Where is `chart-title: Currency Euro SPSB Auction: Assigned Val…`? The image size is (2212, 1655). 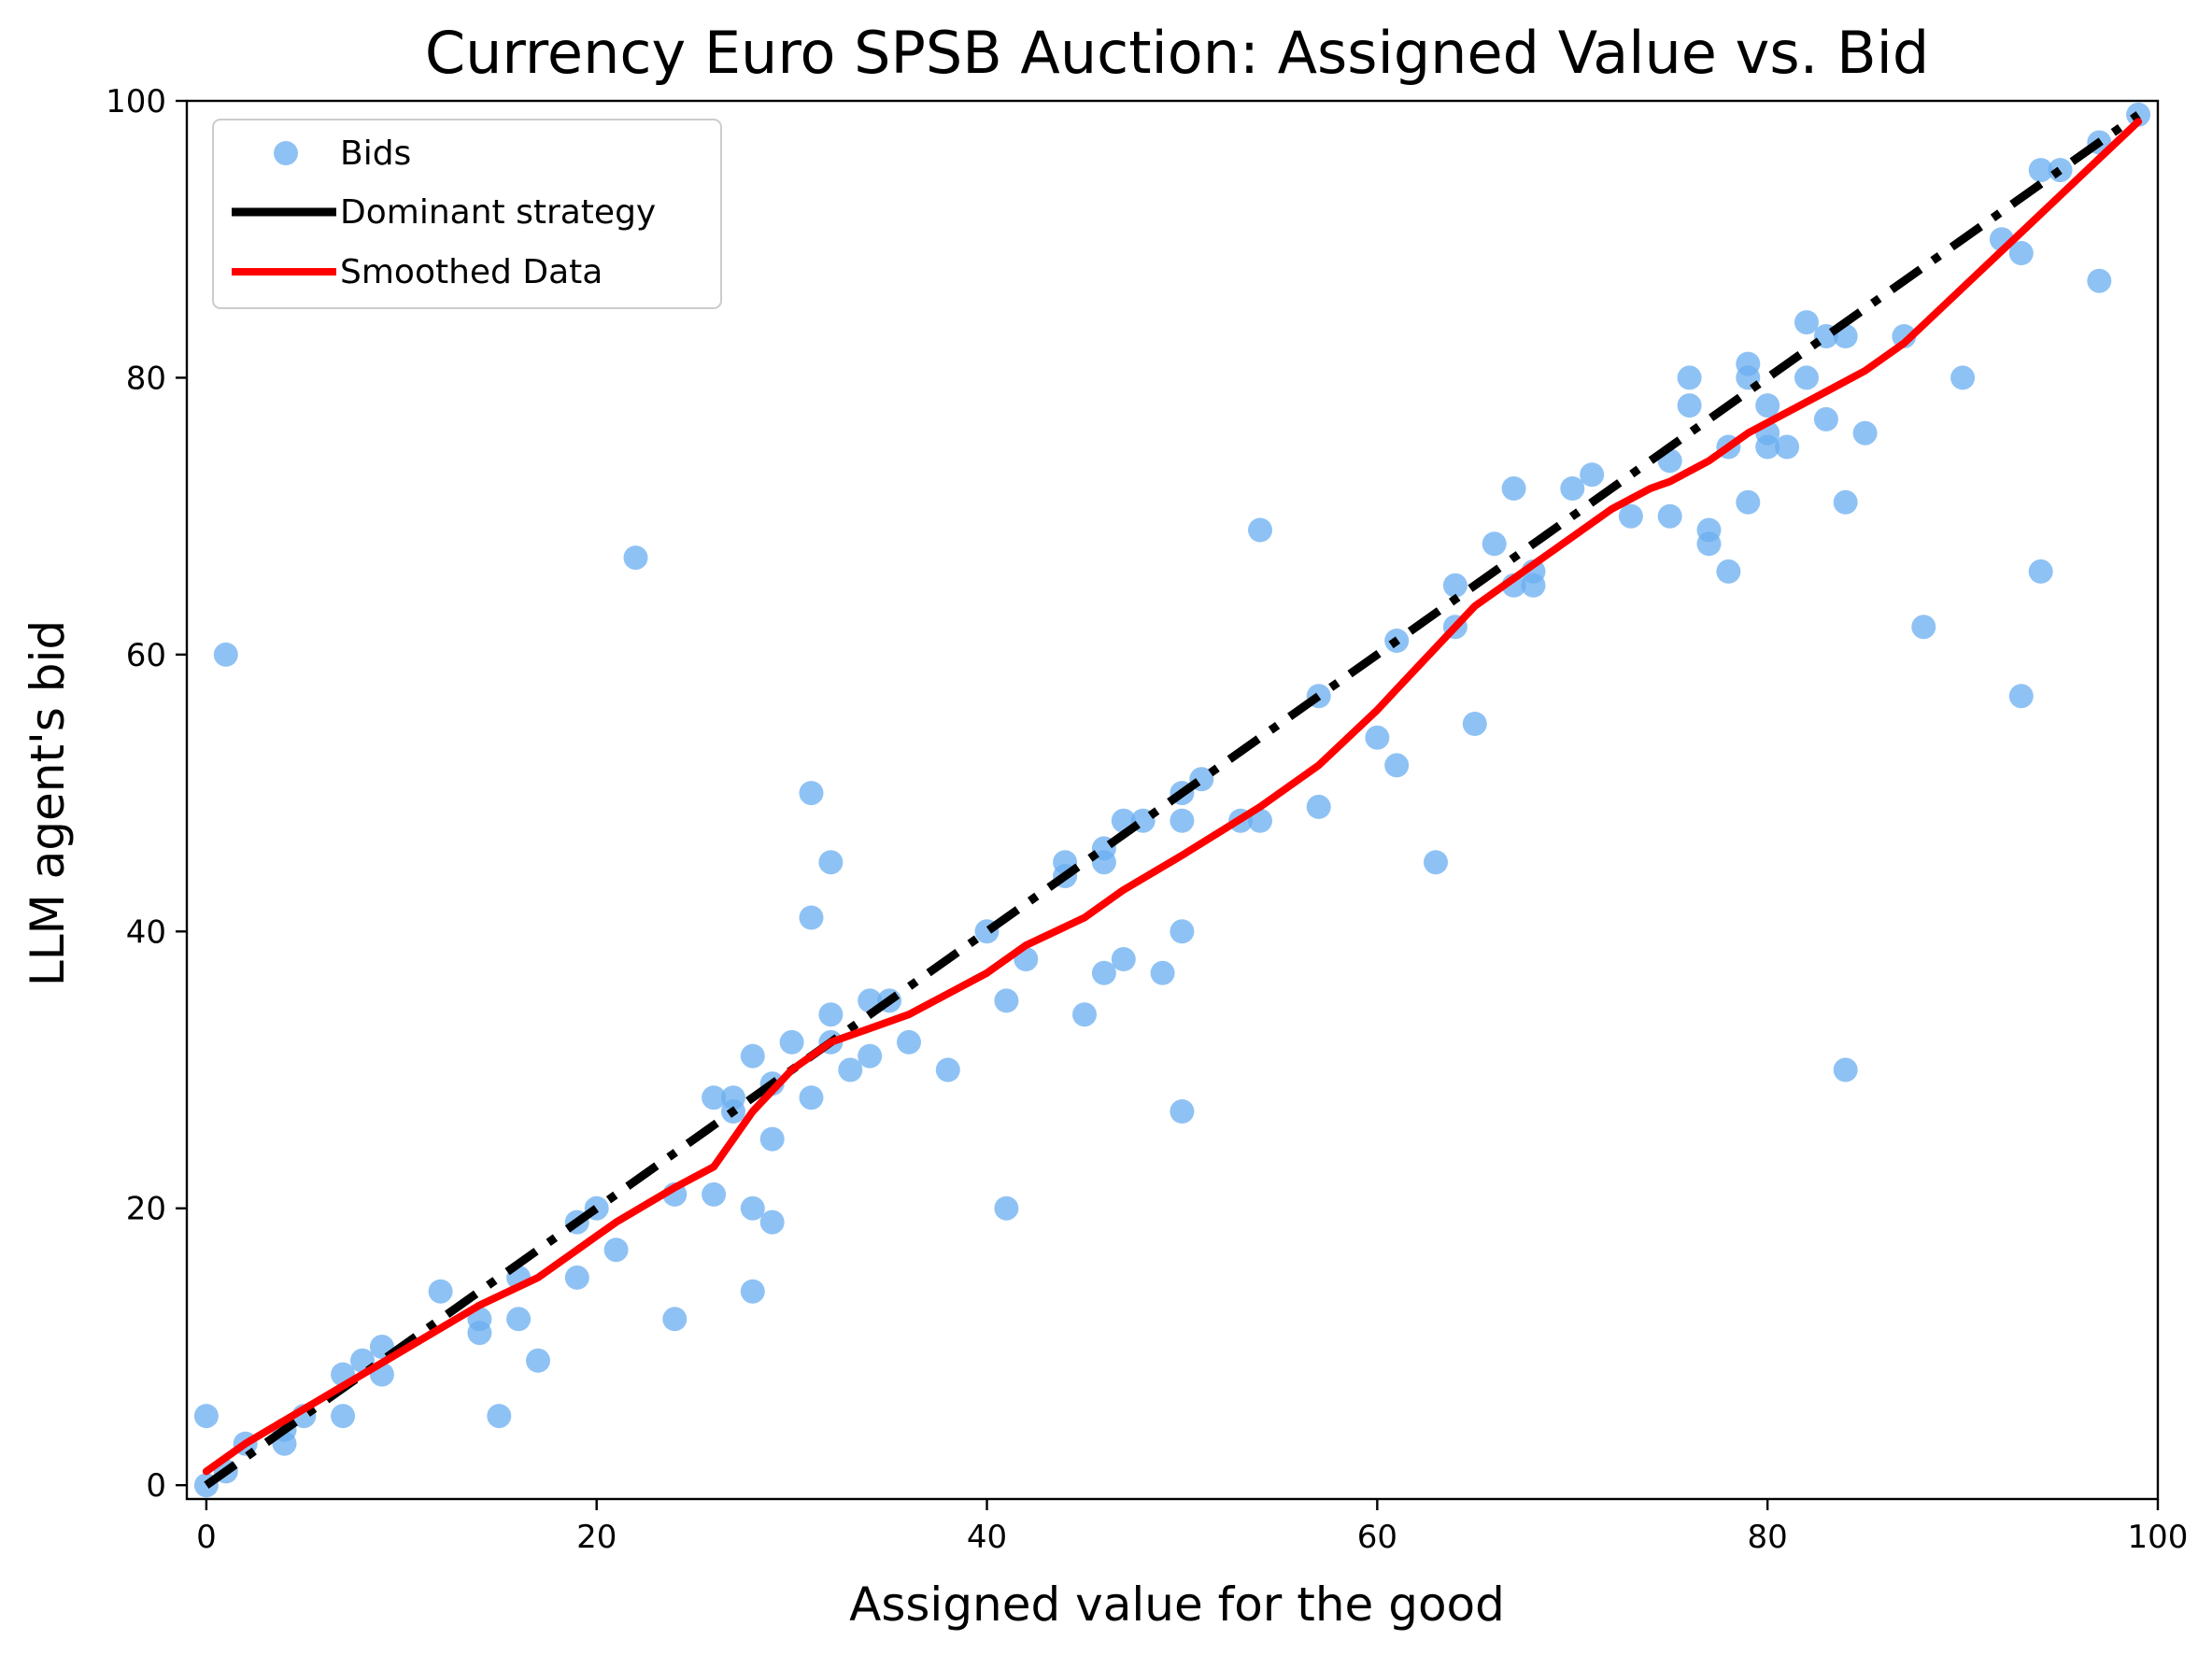
chart-title: Currency Euro SPSB Auction: Assigned Val… is located at coordinates (1177, 53).